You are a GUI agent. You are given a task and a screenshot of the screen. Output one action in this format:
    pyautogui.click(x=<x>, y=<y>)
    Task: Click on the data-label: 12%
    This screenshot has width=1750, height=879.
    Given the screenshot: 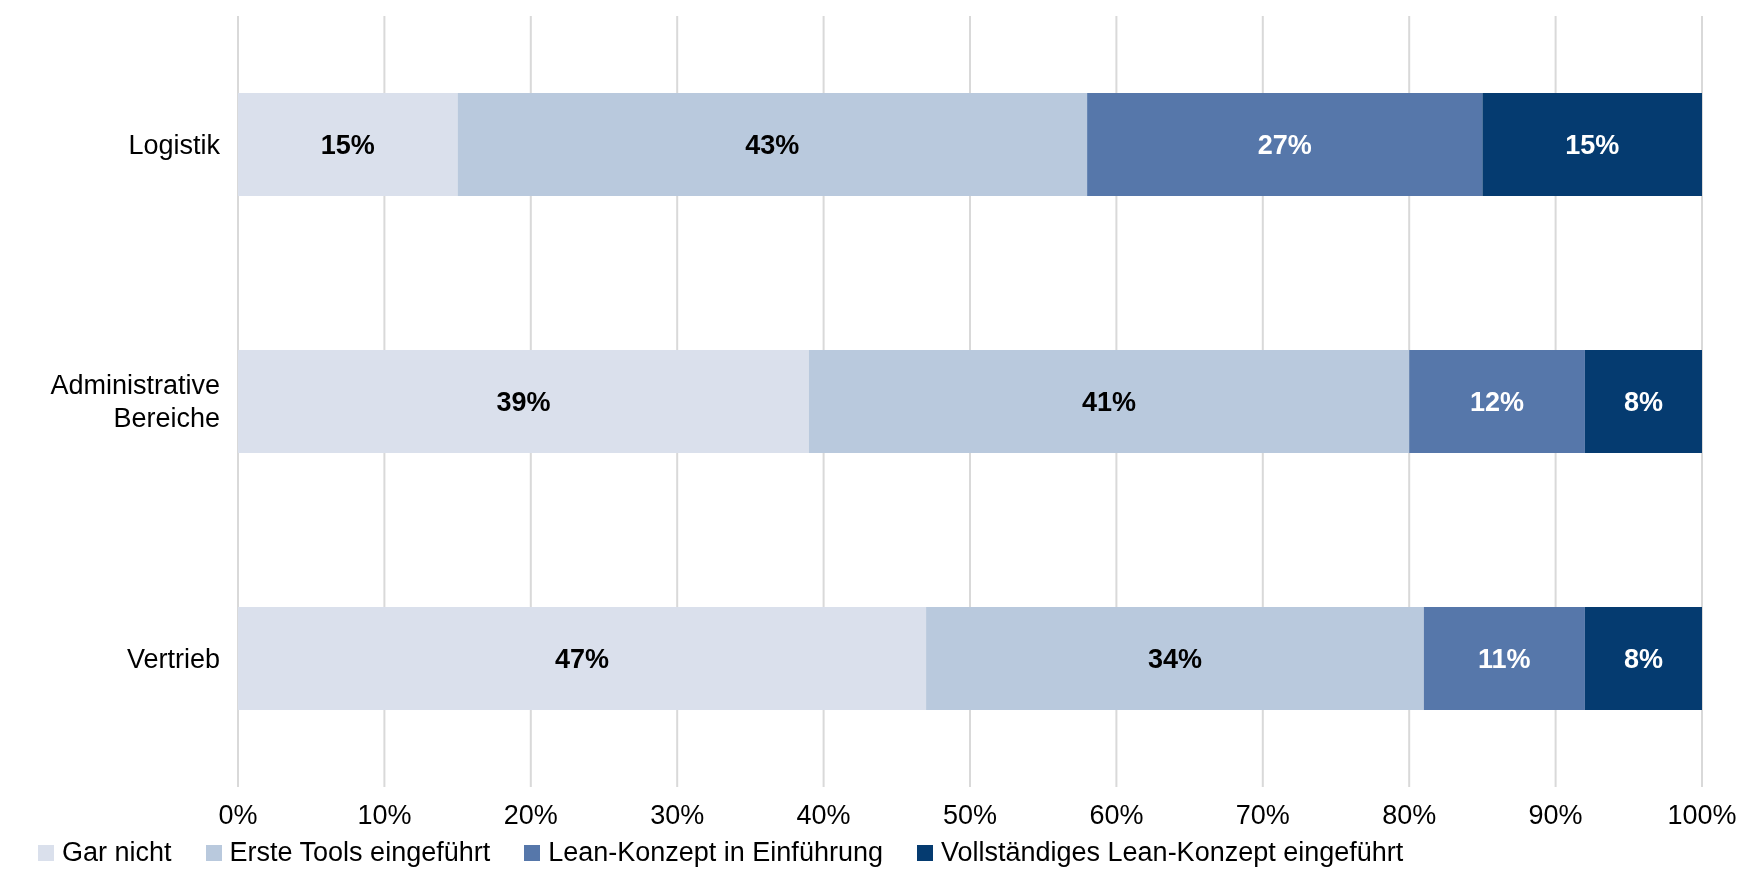 What is the action you would take?
    pyautogui.click(x=1497, y=401)
    